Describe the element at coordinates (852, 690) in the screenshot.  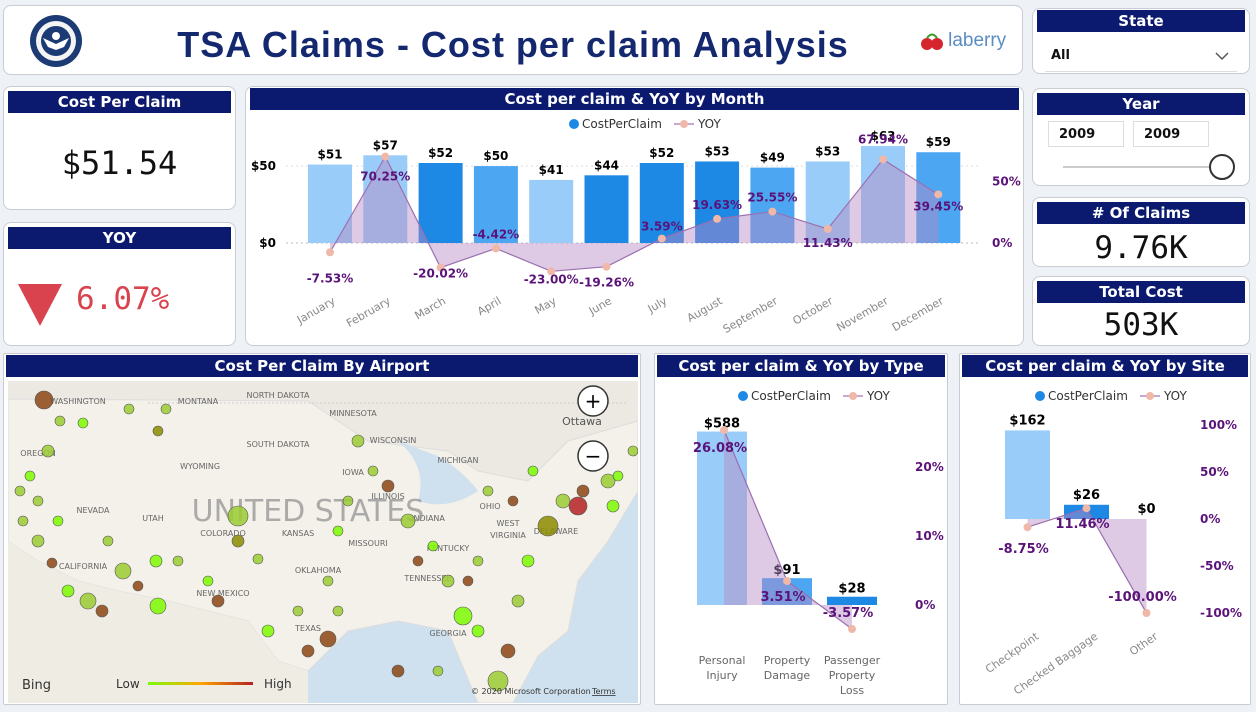
I see `type-x-tick: Loss` at that location.